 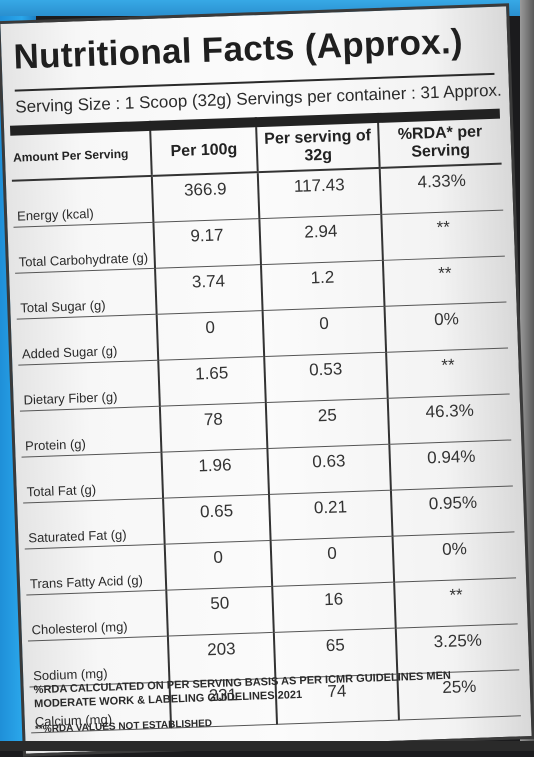 What do you see at coordinates (317, 145) in the screenshot?
I see `header-per-serving-32g: Per serving of 32g` at bounding box center [317, 145].